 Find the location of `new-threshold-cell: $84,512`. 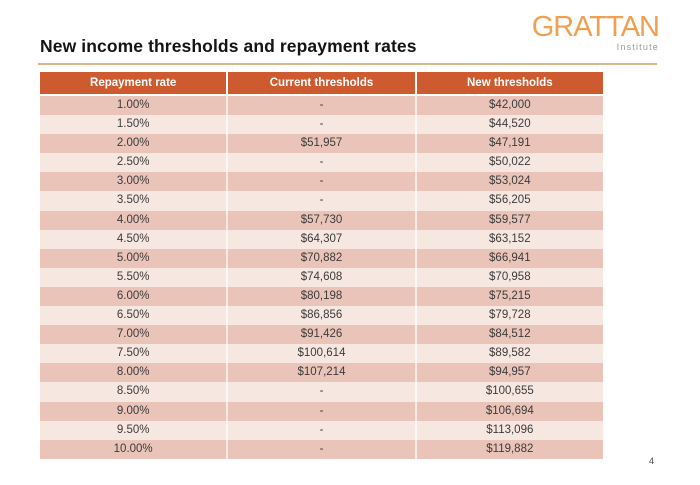

new-threshold-cell: $84,512 is located at coordinates (508, 335).